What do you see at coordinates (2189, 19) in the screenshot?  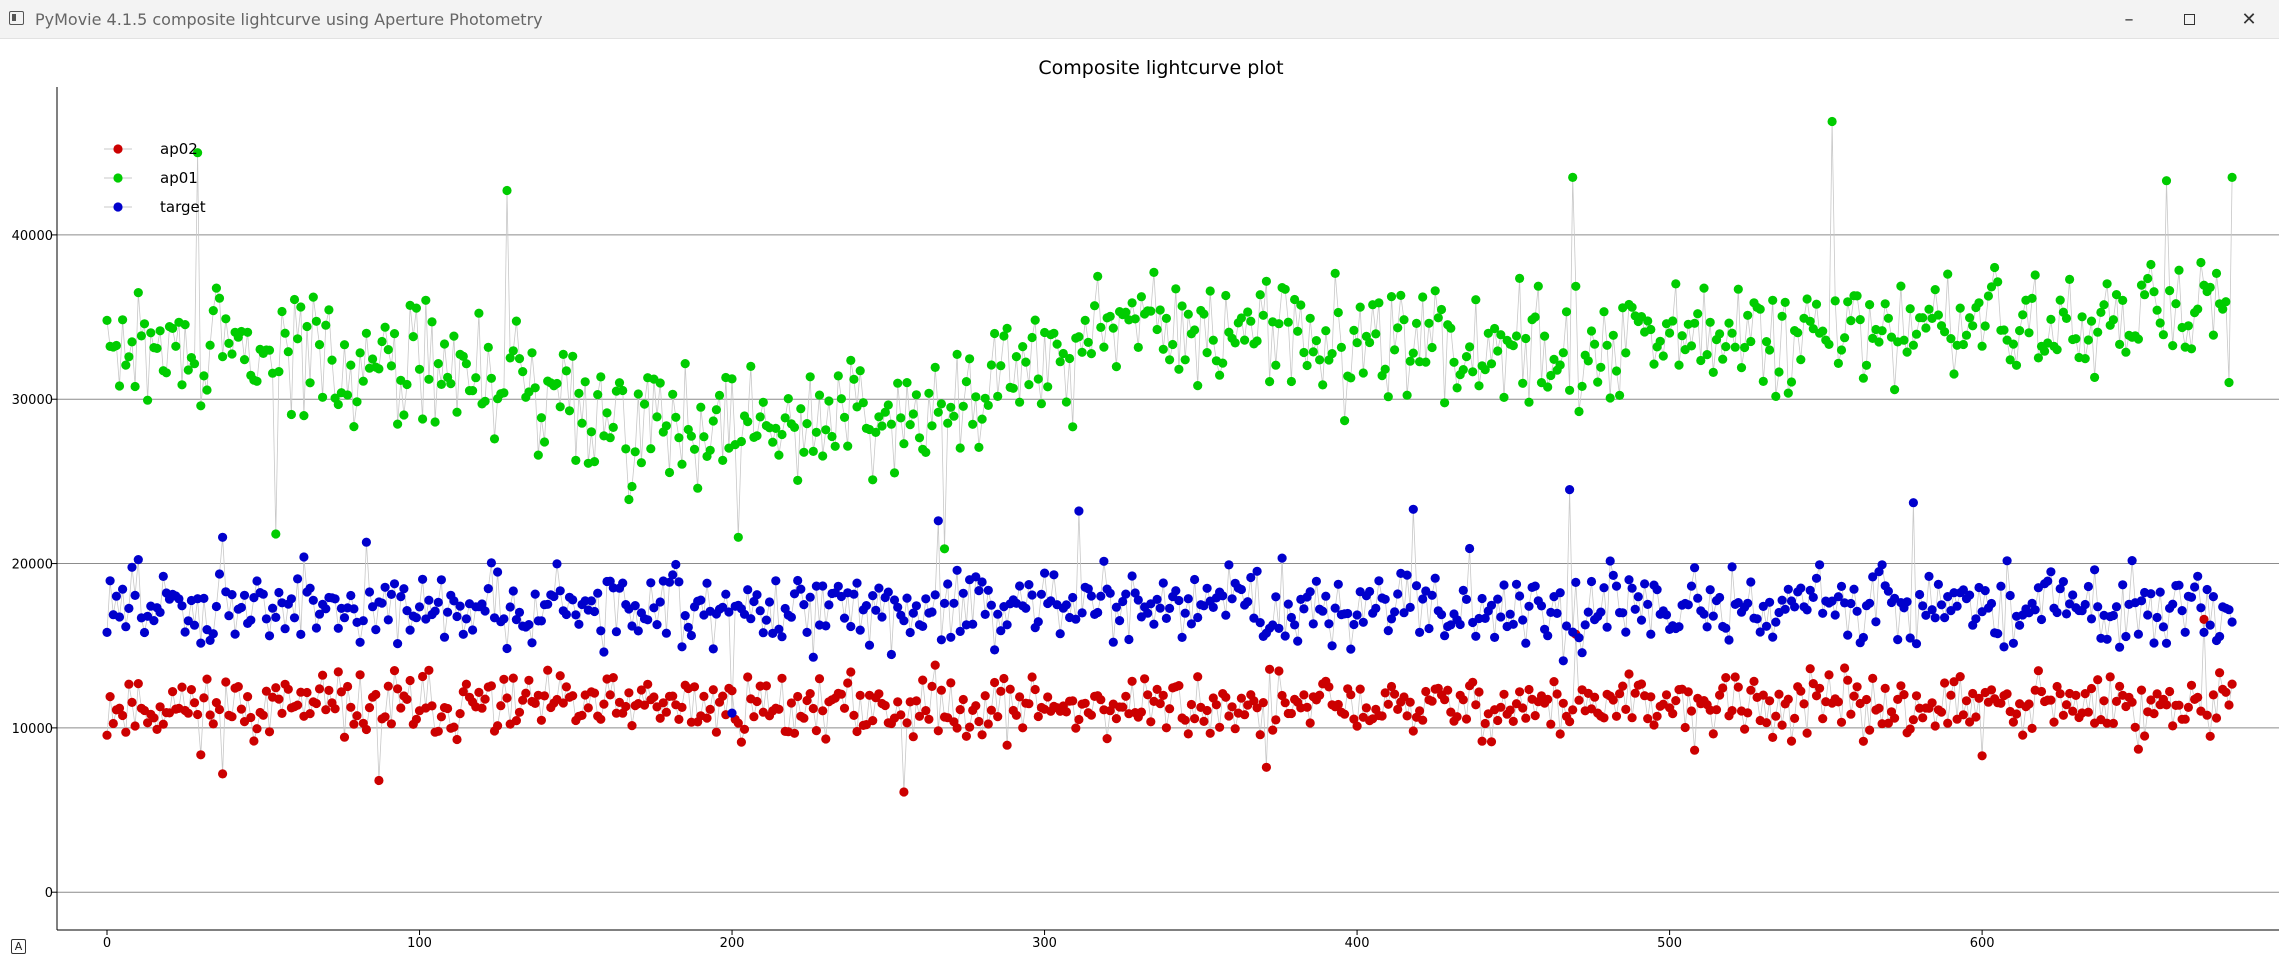 I see `maximize-button` at bounding box center [2189, 19].